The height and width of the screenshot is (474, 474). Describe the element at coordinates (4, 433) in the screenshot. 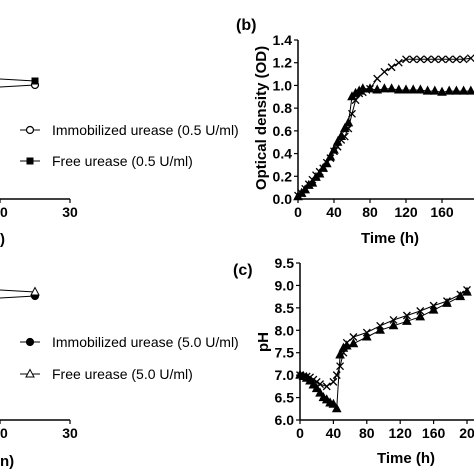

I see `panel-a-bottom-x-tick-label: 20` at that location.